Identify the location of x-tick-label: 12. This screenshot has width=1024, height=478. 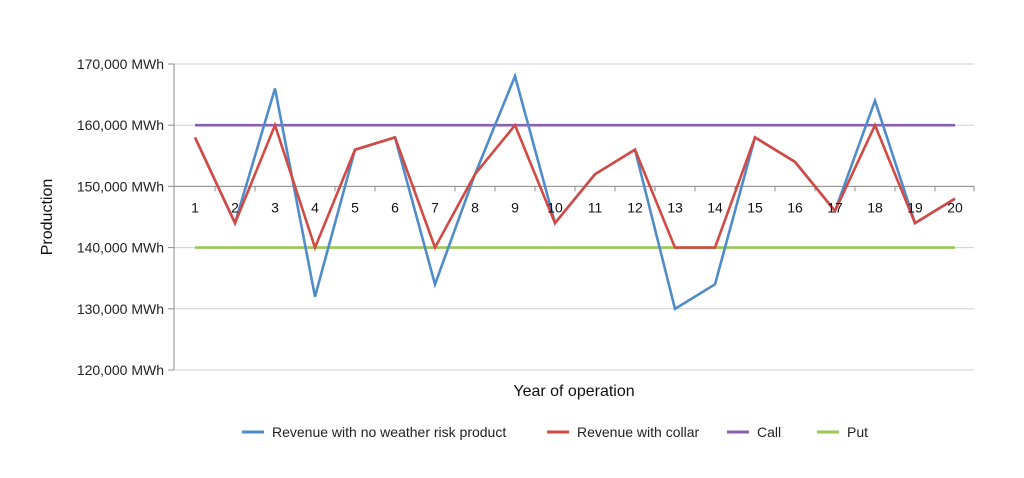
(635, 207).